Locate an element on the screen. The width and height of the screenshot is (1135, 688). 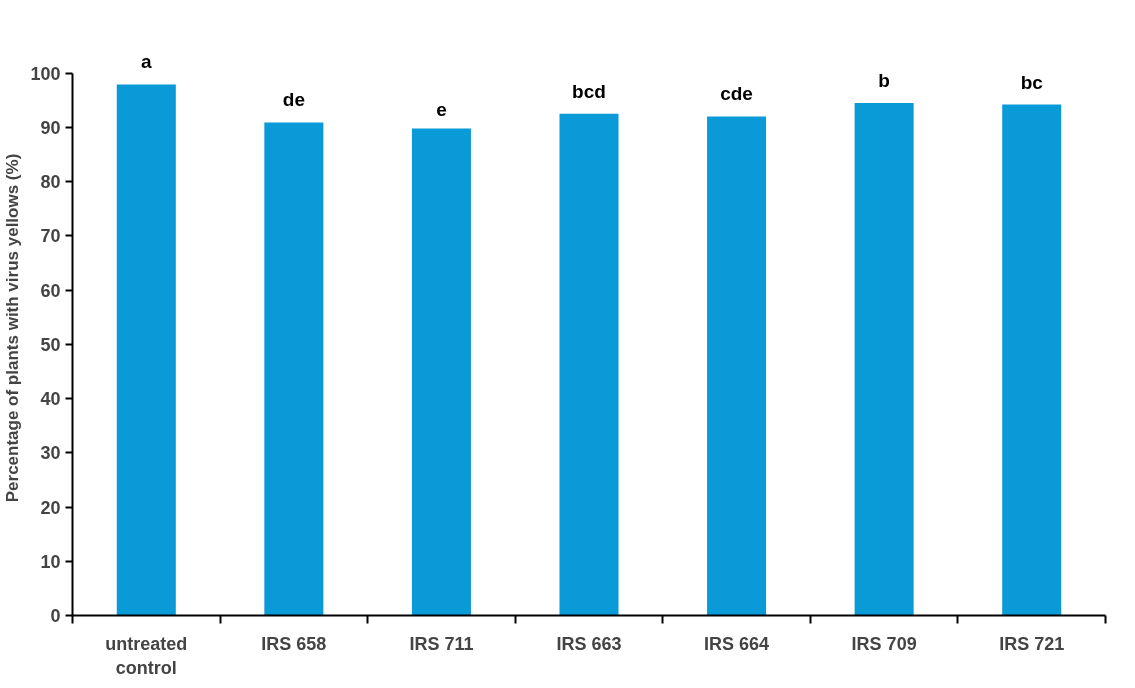
annotation: b is located at coordinates (884, 80).